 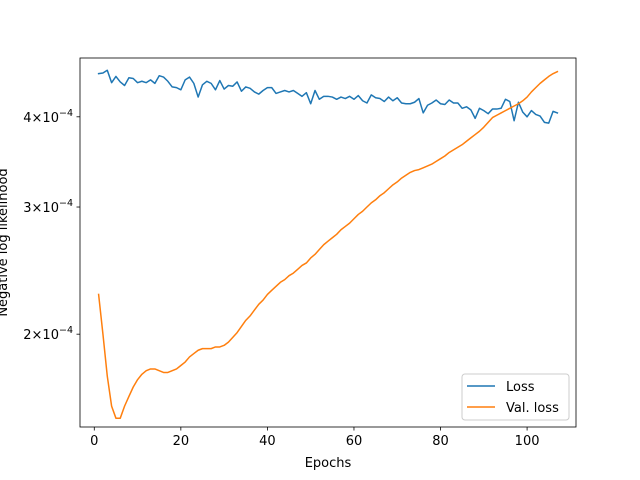 What do you see at coordinates (48, 207) in the screenshot?
I see `y-tick-label: 3×10⁻⁴` at bounding box center [48, 207].